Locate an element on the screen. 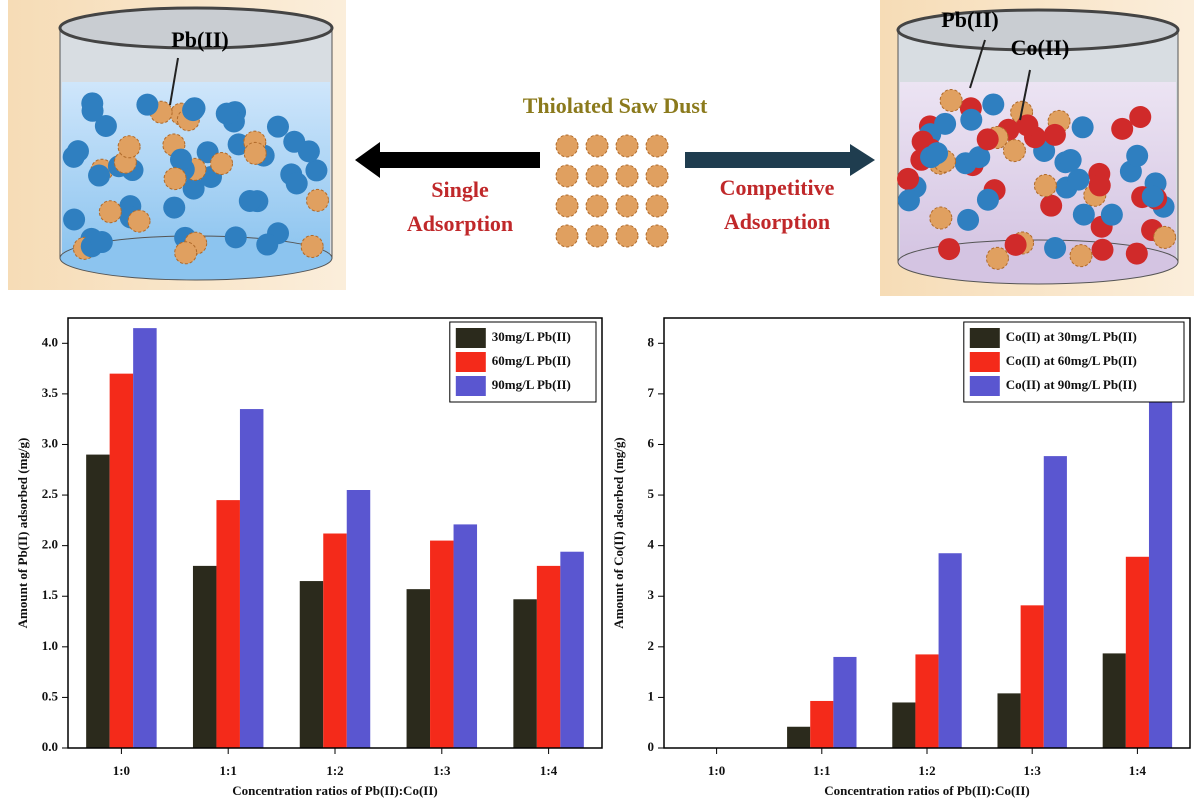 This screenshot has width=1194, height=805. y-axis-label: Amount of Co(II) adsorbed (mg/g) is located at coordinates (618, 532).